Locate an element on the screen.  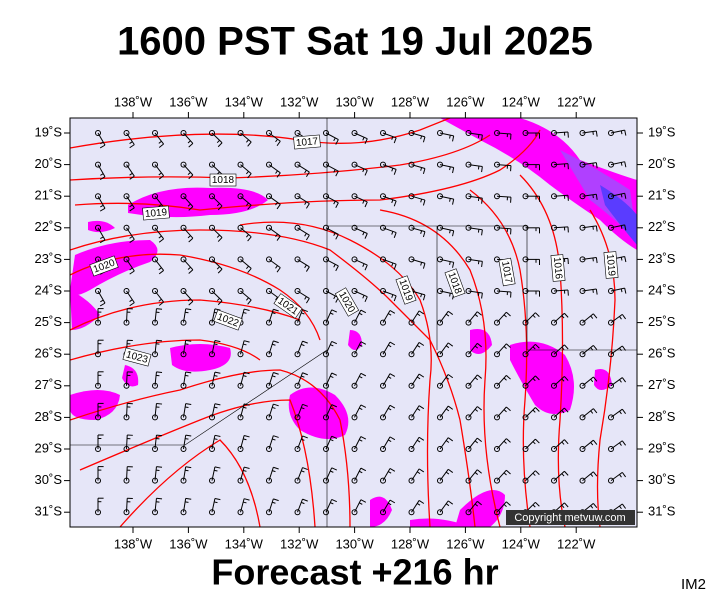
isobar-label: 1018 is located at coordinates (223, 180).